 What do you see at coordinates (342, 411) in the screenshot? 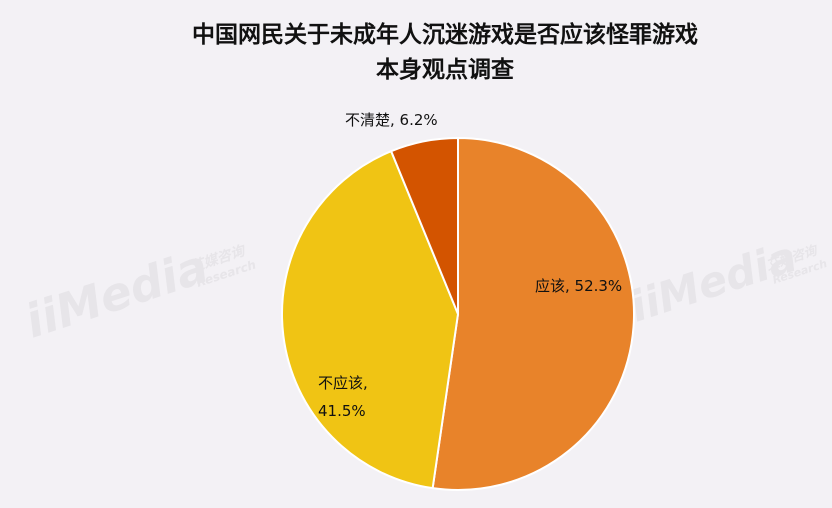
I see `slice-label-buyinggai-line2: 41.5%` at bounding box center [342, 411].